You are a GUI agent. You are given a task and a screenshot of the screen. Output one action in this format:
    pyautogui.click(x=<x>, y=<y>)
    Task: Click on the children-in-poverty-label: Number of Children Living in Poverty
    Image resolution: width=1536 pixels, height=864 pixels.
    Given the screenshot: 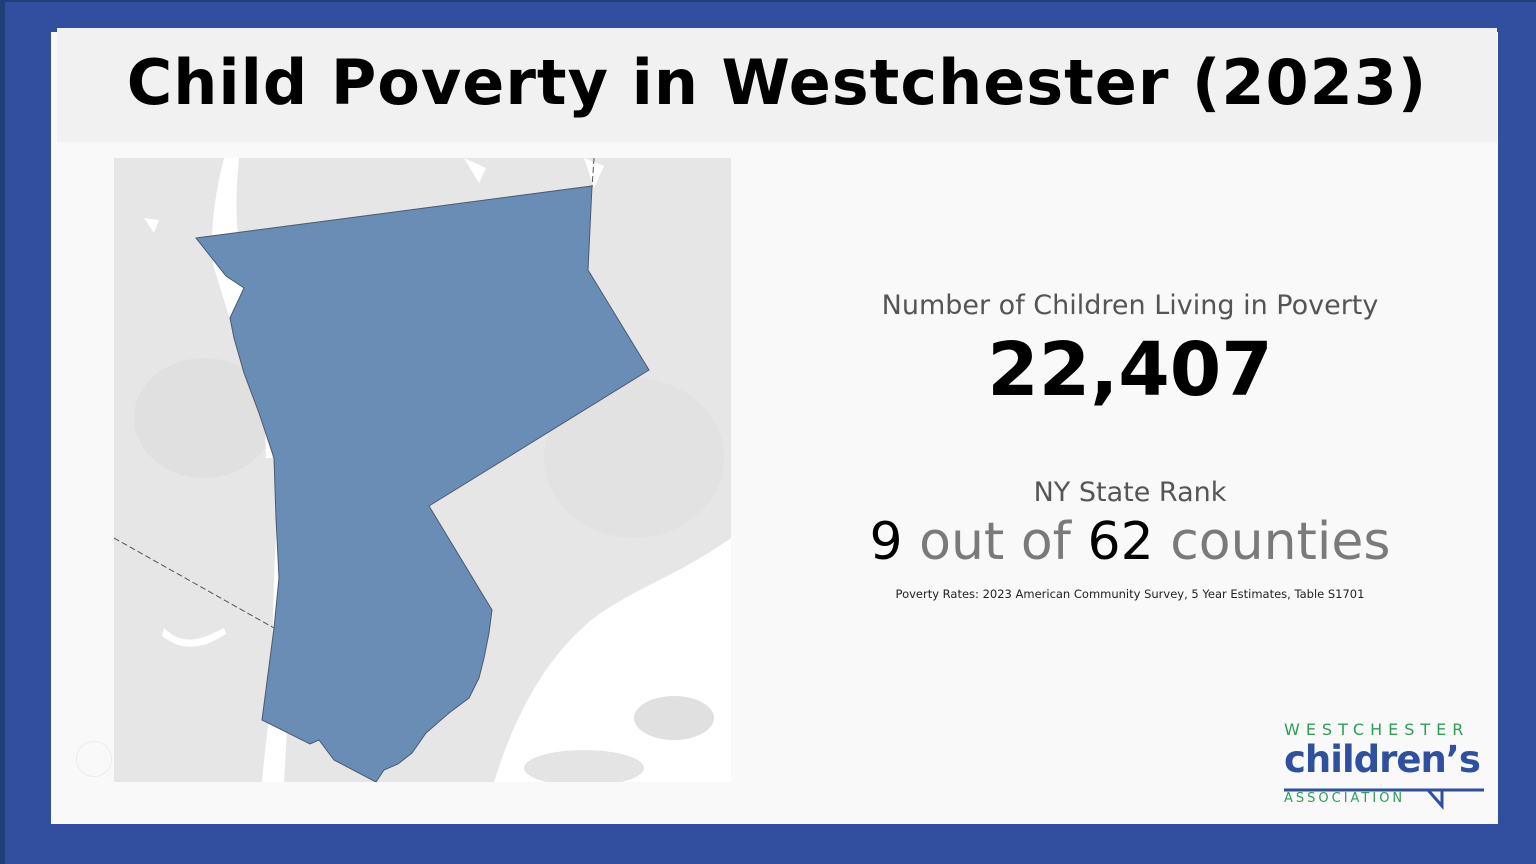 What is the action you would take?
    pyautogui.click(x=1130, y=305)
    